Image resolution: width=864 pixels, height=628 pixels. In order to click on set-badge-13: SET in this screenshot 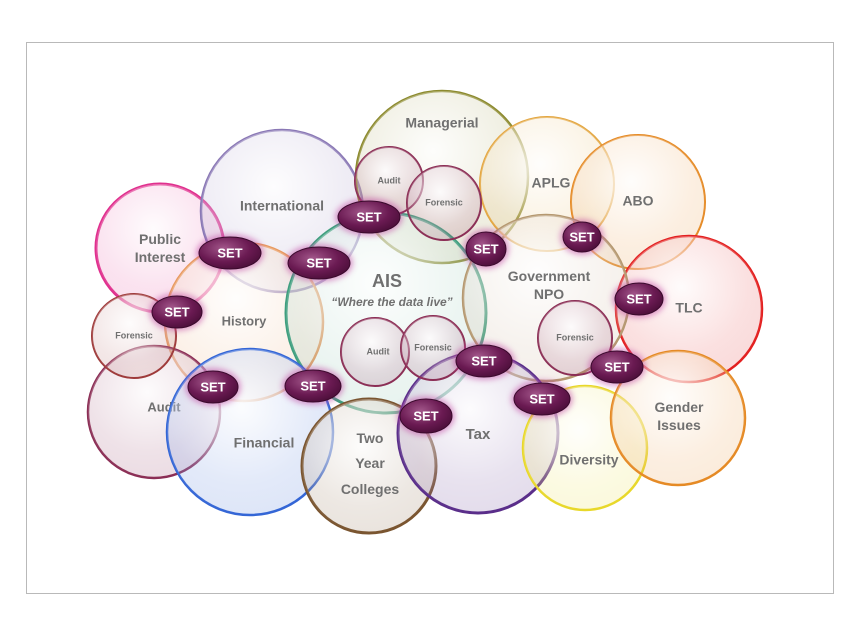, I will do `click(426, 416)`.